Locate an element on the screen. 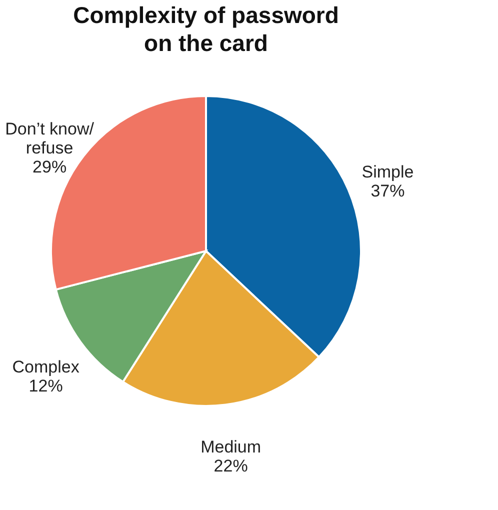 This screenshot has height=510, width=498. chart-title: Complexity of password on the card is located at coordinates (206, 29).